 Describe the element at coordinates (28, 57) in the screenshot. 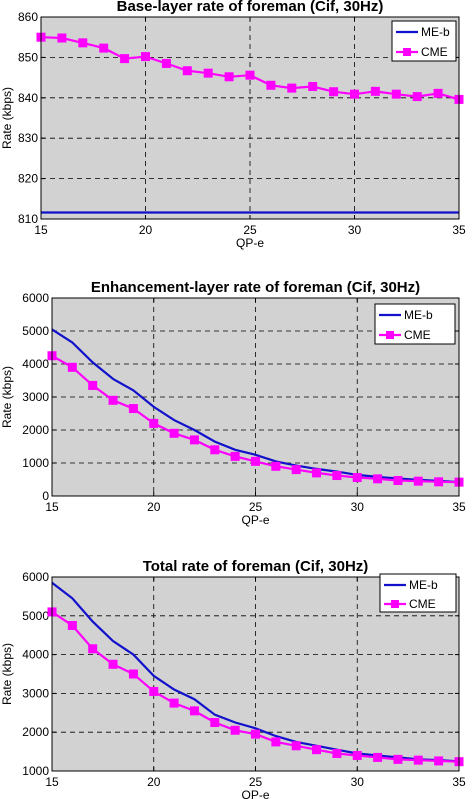

I see `y-tick-label: 850` at that location.